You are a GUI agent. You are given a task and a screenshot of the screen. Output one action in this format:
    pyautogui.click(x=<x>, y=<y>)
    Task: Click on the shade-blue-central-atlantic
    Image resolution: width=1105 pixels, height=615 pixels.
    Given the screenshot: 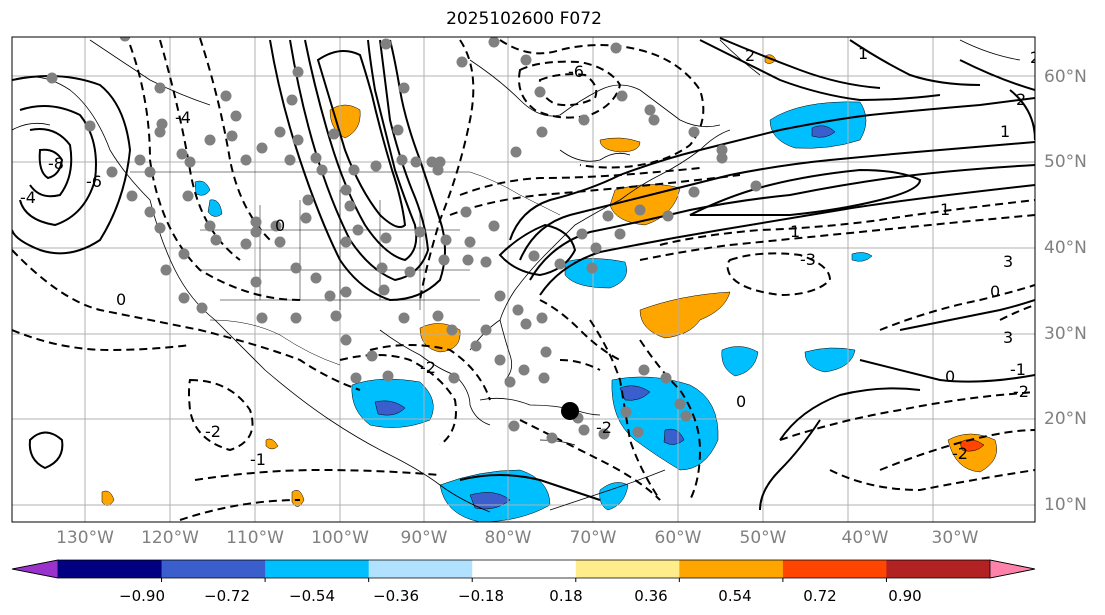 What is the action you would take?
    pyautogui.click(x=740, y=361)
    